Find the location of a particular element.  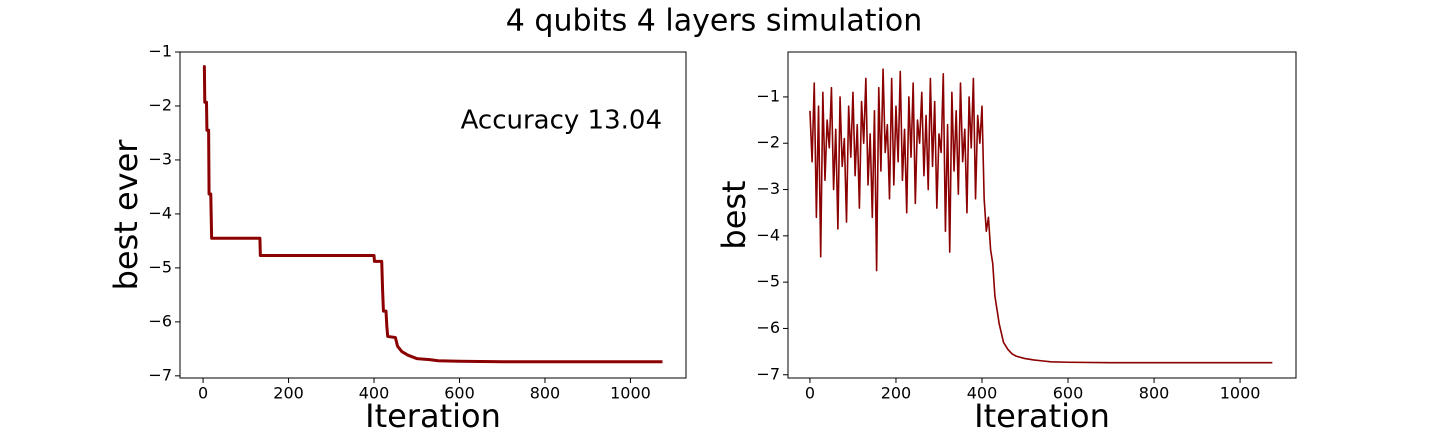

figure-title: 4 qubits 4 layers simulation is located at coordinates (714, 21).